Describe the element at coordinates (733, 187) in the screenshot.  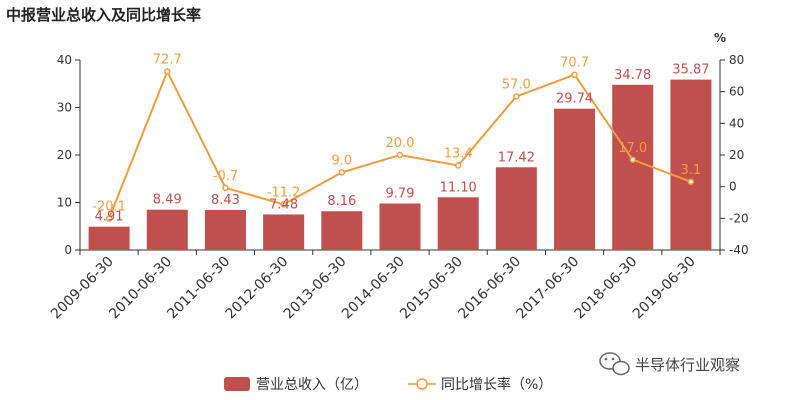
I see `y-right-tick-label: 0` at that location.